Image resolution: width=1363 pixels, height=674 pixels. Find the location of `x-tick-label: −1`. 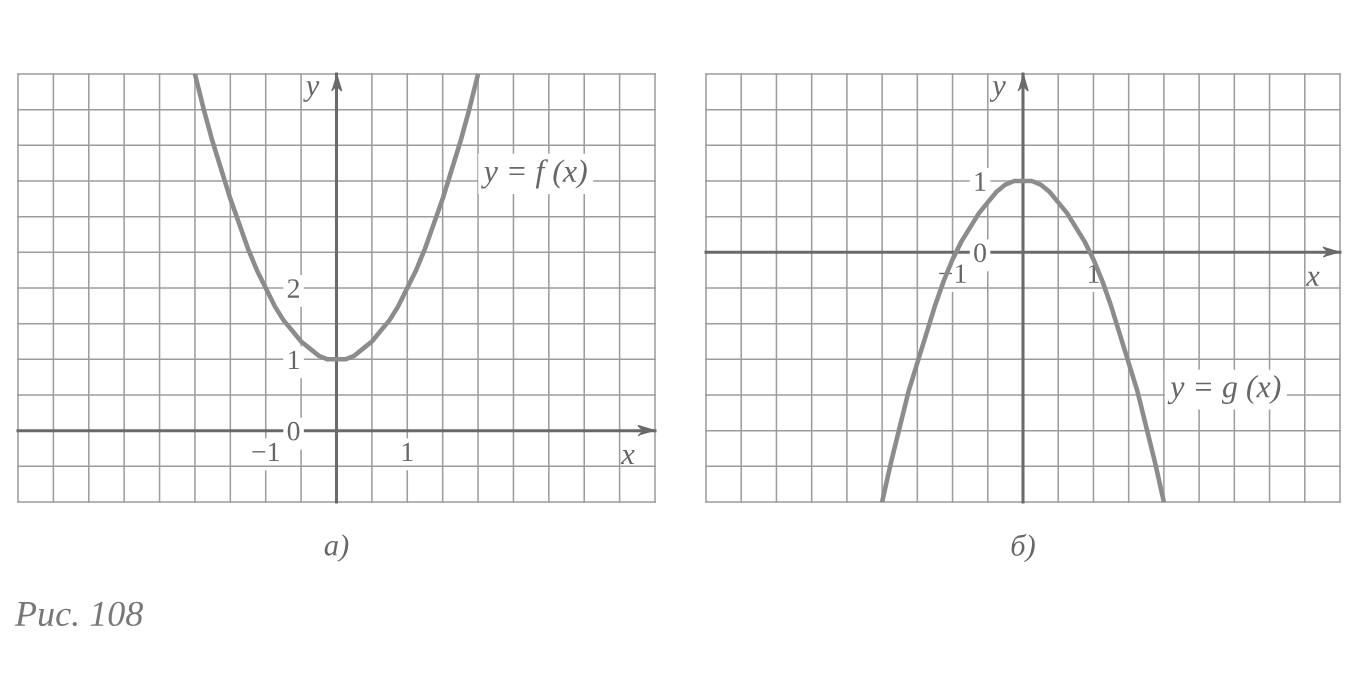

x-tick-label: −1 is located at coordinates (265, 452).